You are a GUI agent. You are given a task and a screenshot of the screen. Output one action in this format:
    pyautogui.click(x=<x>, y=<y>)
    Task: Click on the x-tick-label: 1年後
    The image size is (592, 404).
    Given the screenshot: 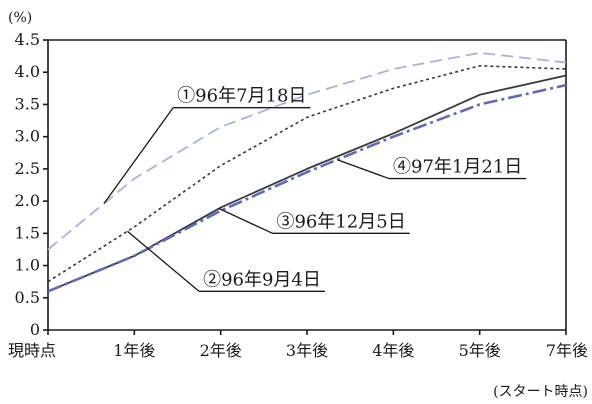 What is the action you would take?
    pyautogui.click(x=134, y=350)
    